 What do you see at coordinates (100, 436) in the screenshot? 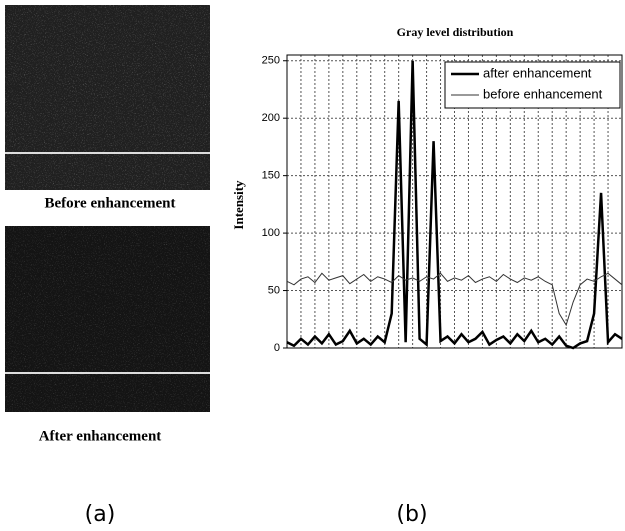
I see `caption: After enhancement` at bounding box center [100, 436].